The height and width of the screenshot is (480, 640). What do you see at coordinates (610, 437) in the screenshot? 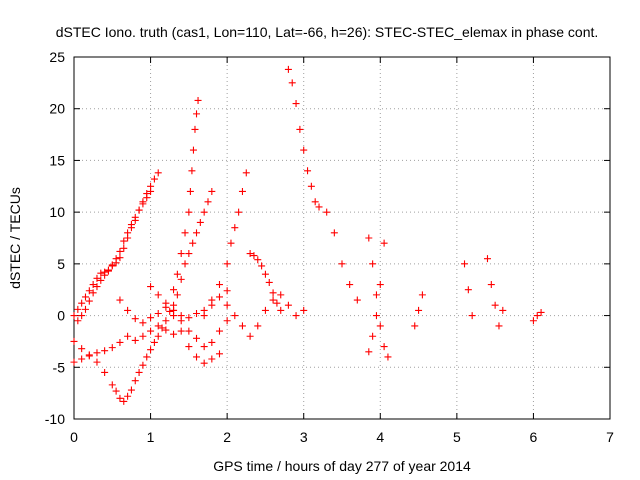
I see `x-tick-label: 7` at bounding box center [610, 437].